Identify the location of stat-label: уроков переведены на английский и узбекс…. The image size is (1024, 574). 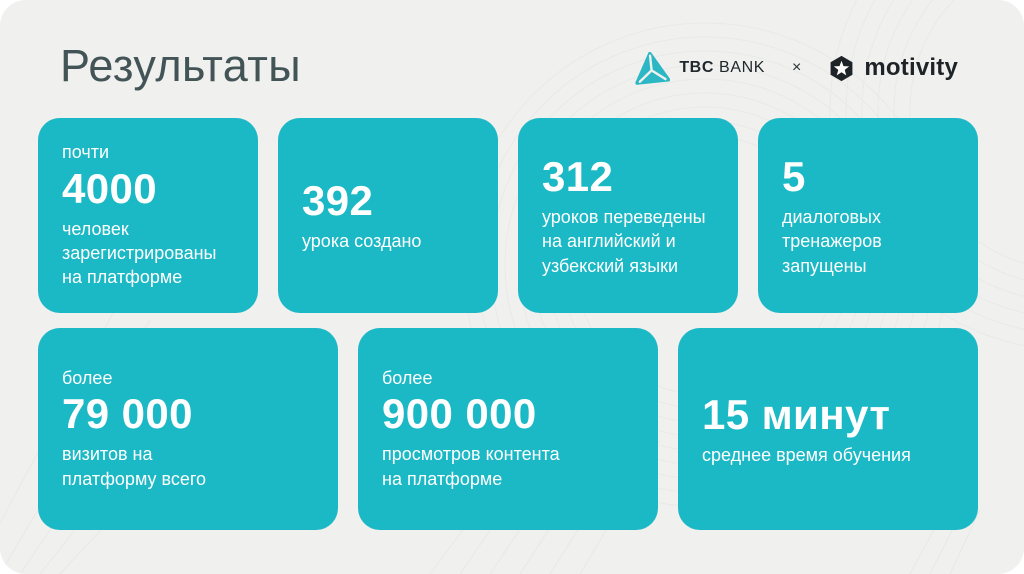
(624, 241).